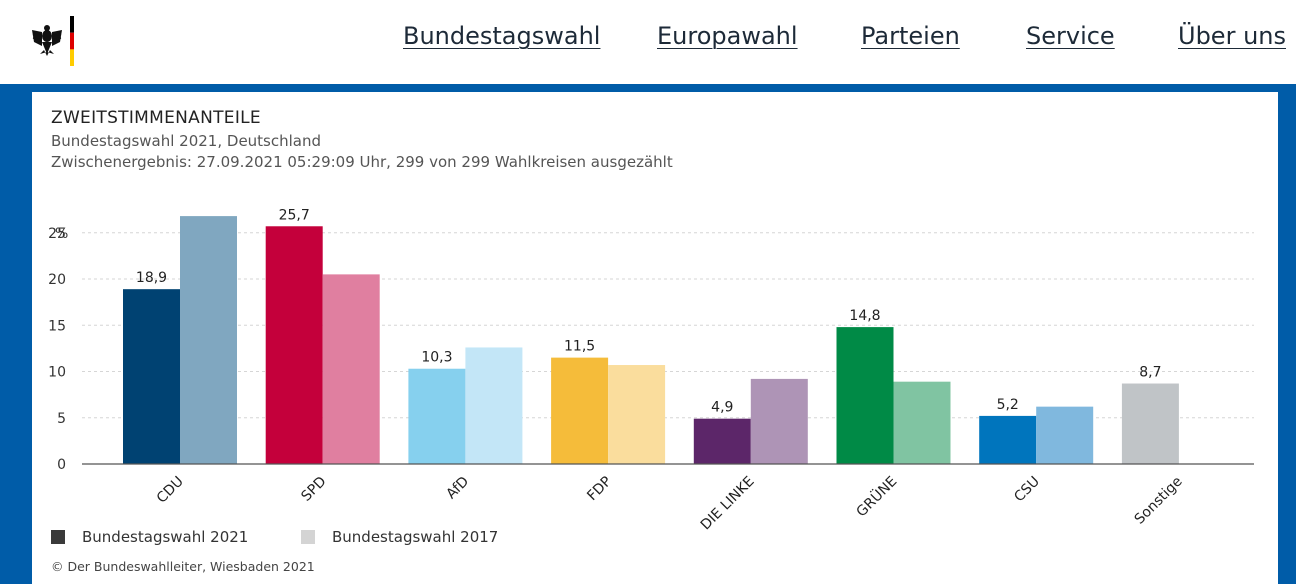 Image resolution: width=1296 pixels, height=584 pixels. Describe the element at coordinates (53, 41) in the screenshot. I see `bundesadler-logo` at that location.